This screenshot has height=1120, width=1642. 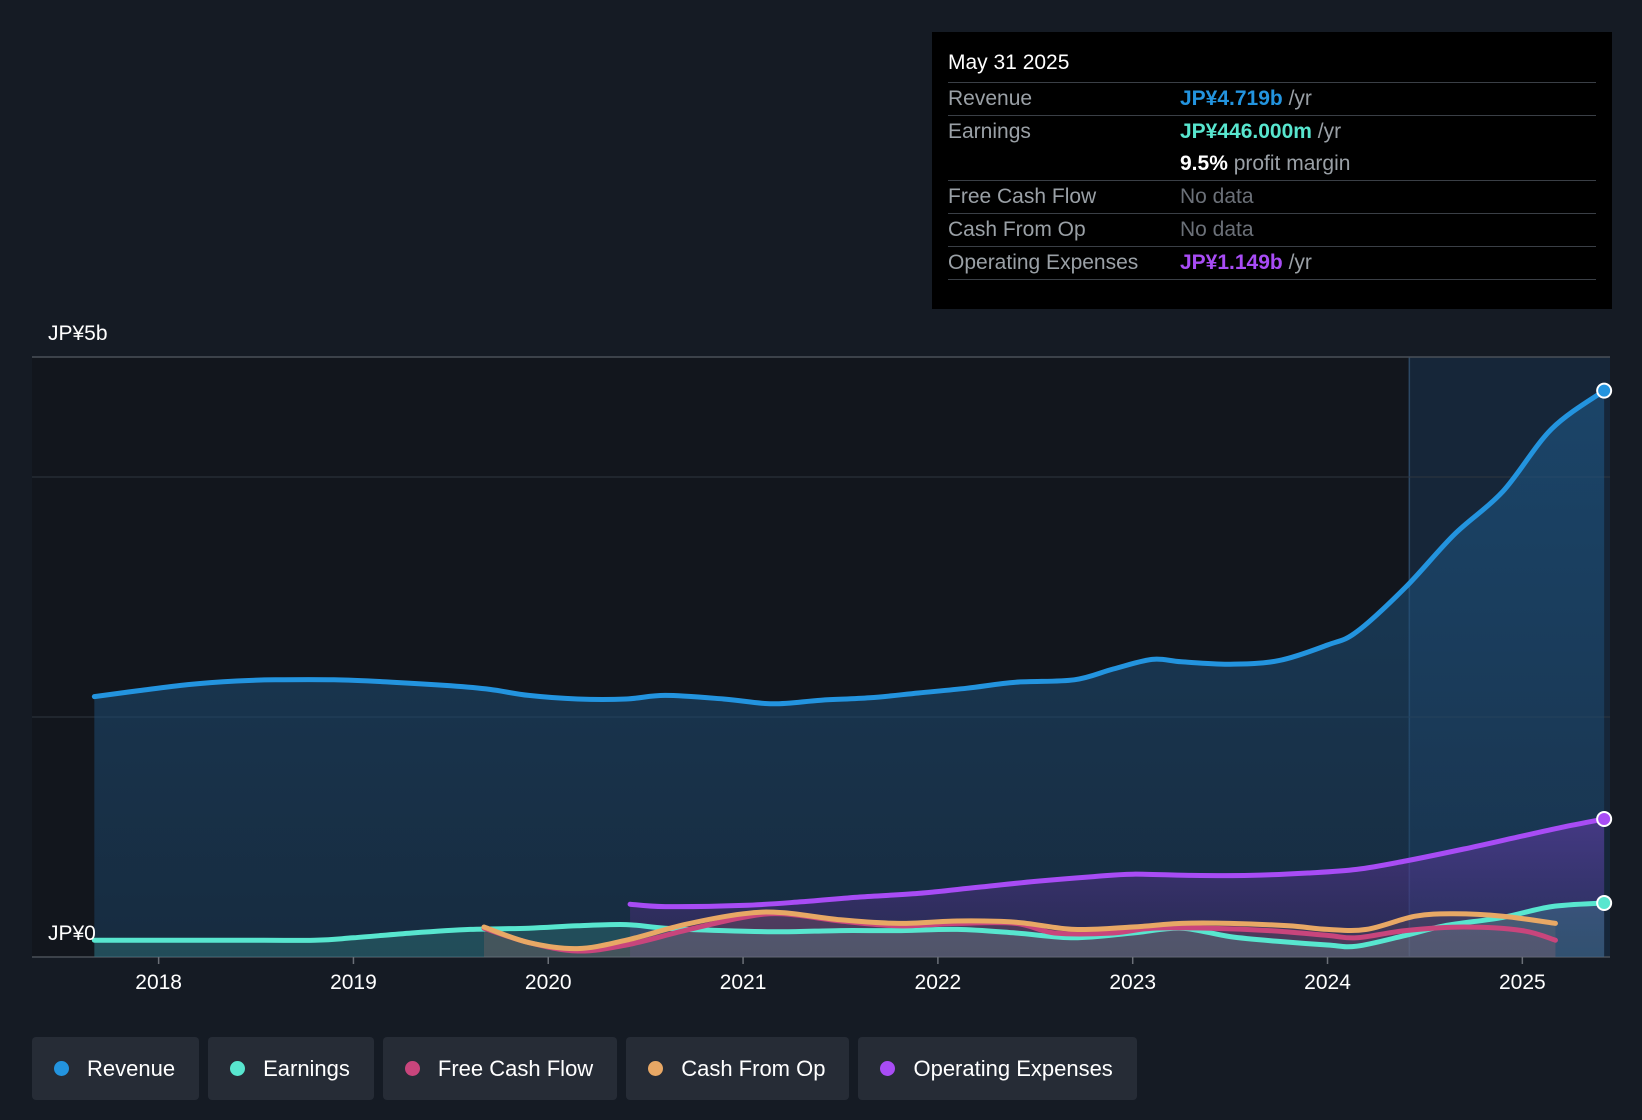 I want to click on tooltip-row: Earnings JP¥446.000m /yr, so click(x=1272, y=132).